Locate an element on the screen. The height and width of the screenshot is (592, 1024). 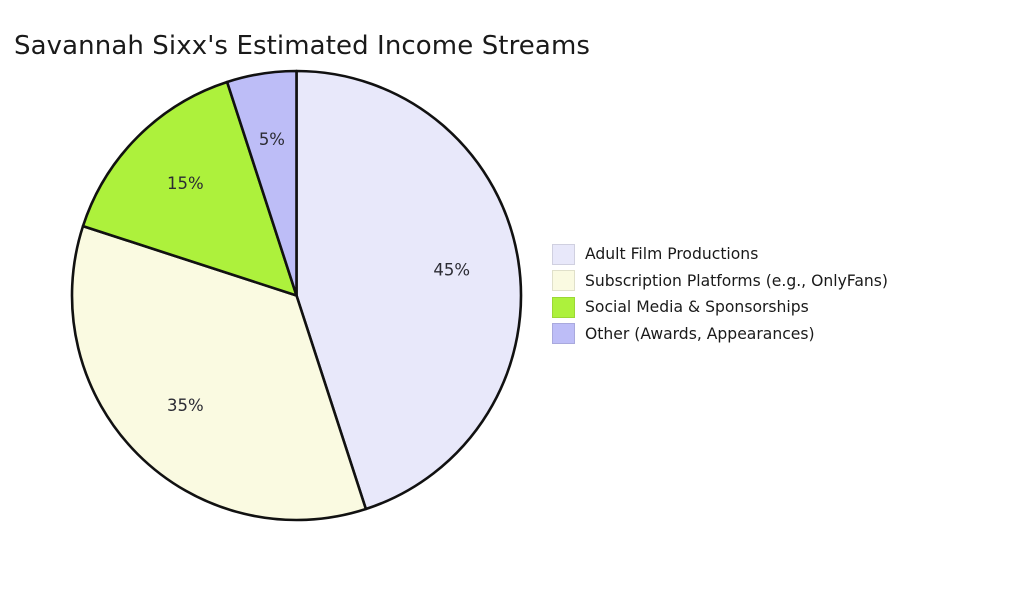
pie-slice-label: 5% is located at coordinates (272, 139).